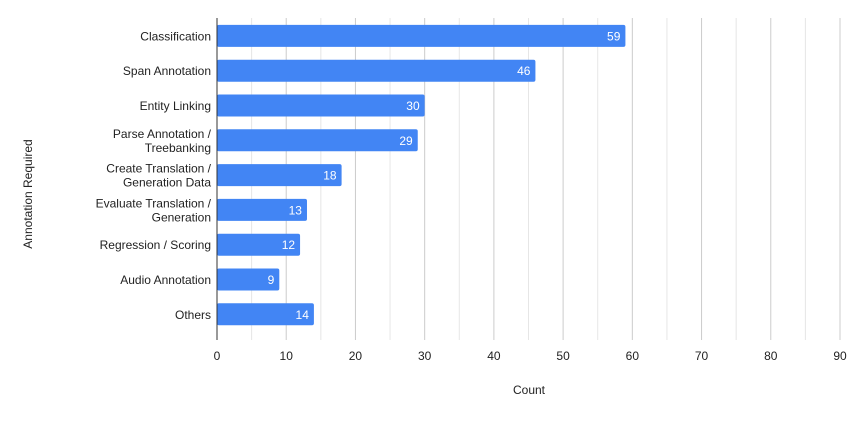 This screenshot has height=424, width=862. I want to click on data-label: 14, so click(303, 315).